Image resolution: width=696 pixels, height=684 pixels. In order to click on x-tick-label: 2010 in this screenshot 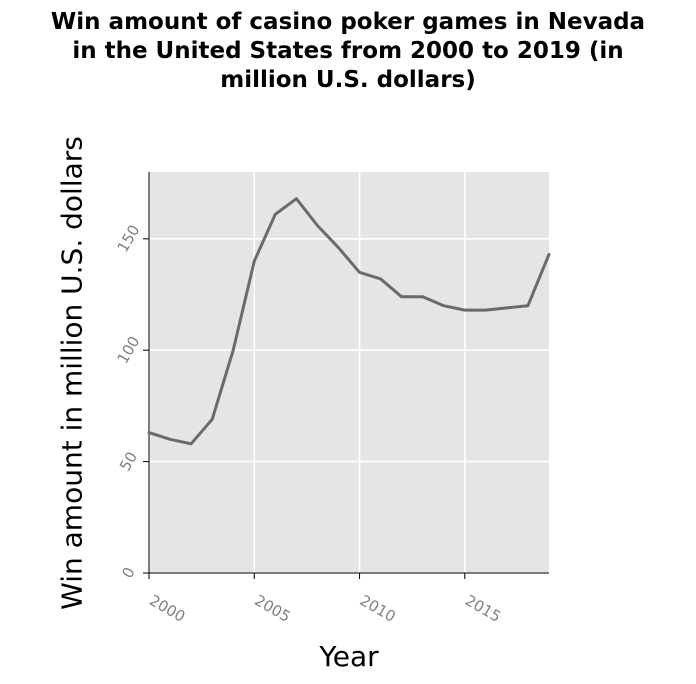, I will do `click(378, 608)`.